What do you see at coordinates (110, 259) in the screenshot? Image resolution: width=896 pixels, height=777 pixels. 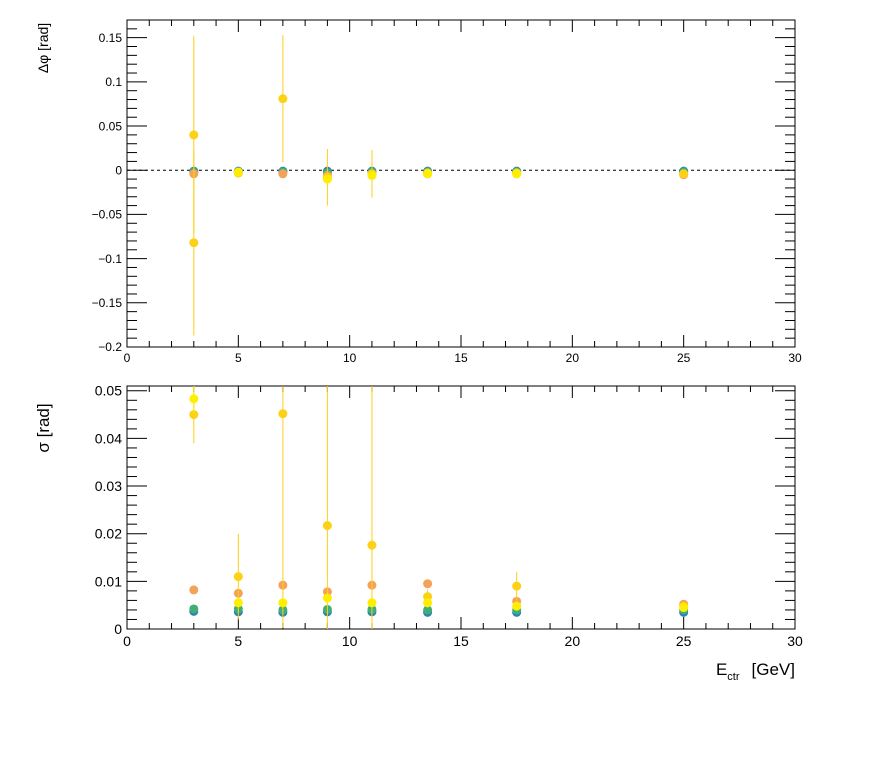 I see `top-y-tick-label: −0.1` at bounding box center [110, 259].